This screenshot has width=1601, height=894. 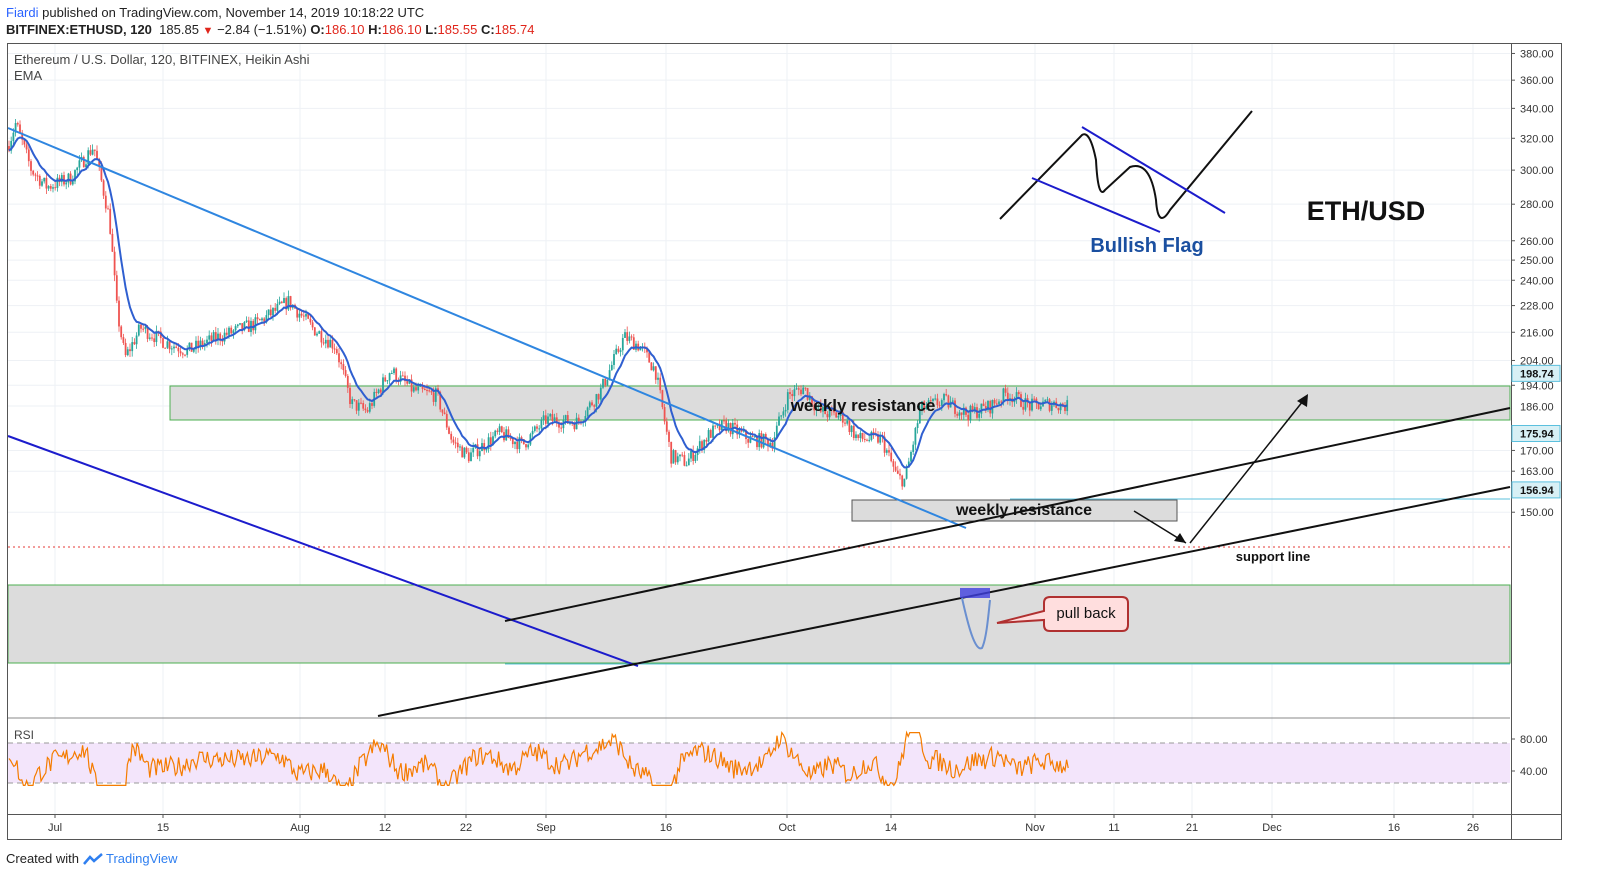 I want to click on time-tick-label: Sep, so click(x=546, y=828).